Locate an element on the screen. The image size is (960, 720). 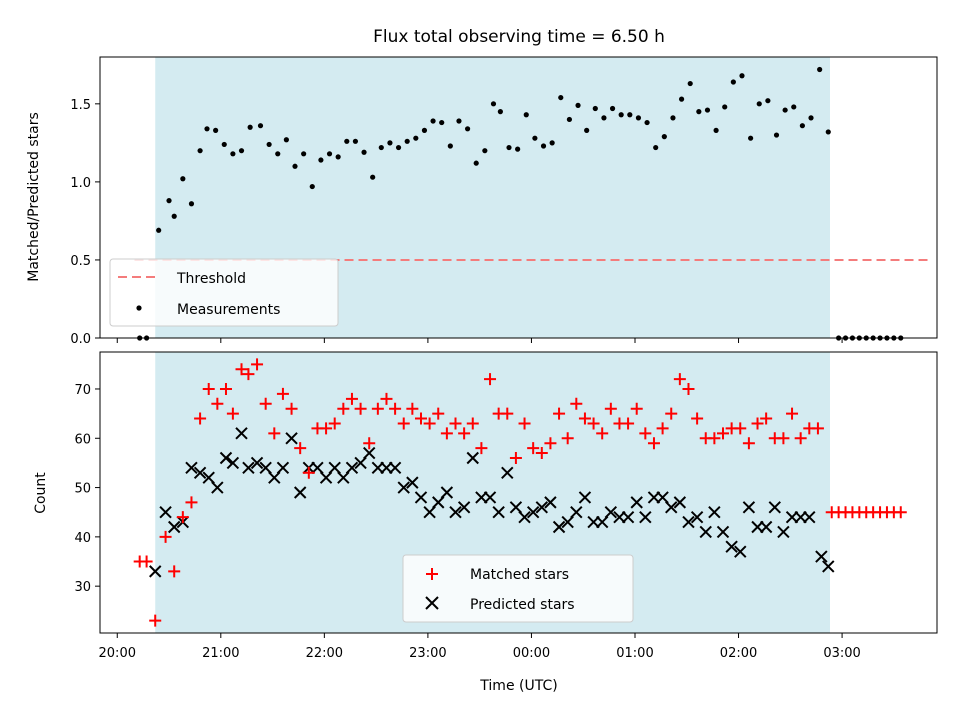
bottom-y-ticks: 30 40 50 60 70 is located at coordinates (87, 489).